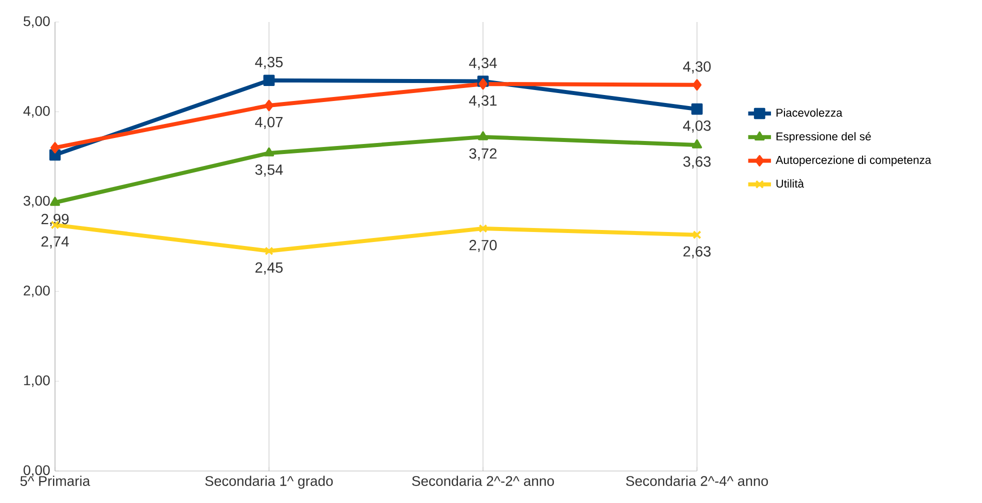 The width and height of the screenshot is (982, 503). I want to click on data-label: 2,63, so click(697, 252).